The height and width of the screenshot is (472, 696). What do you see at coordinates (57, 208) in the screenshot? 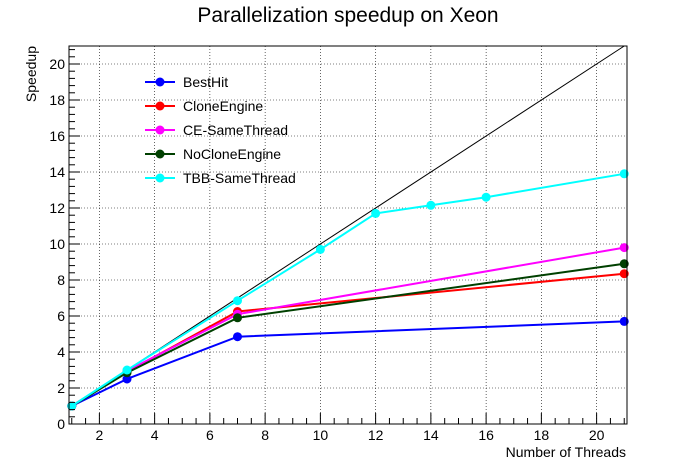
I see `y-tick-label: 12` at bounding box center [57, 208].